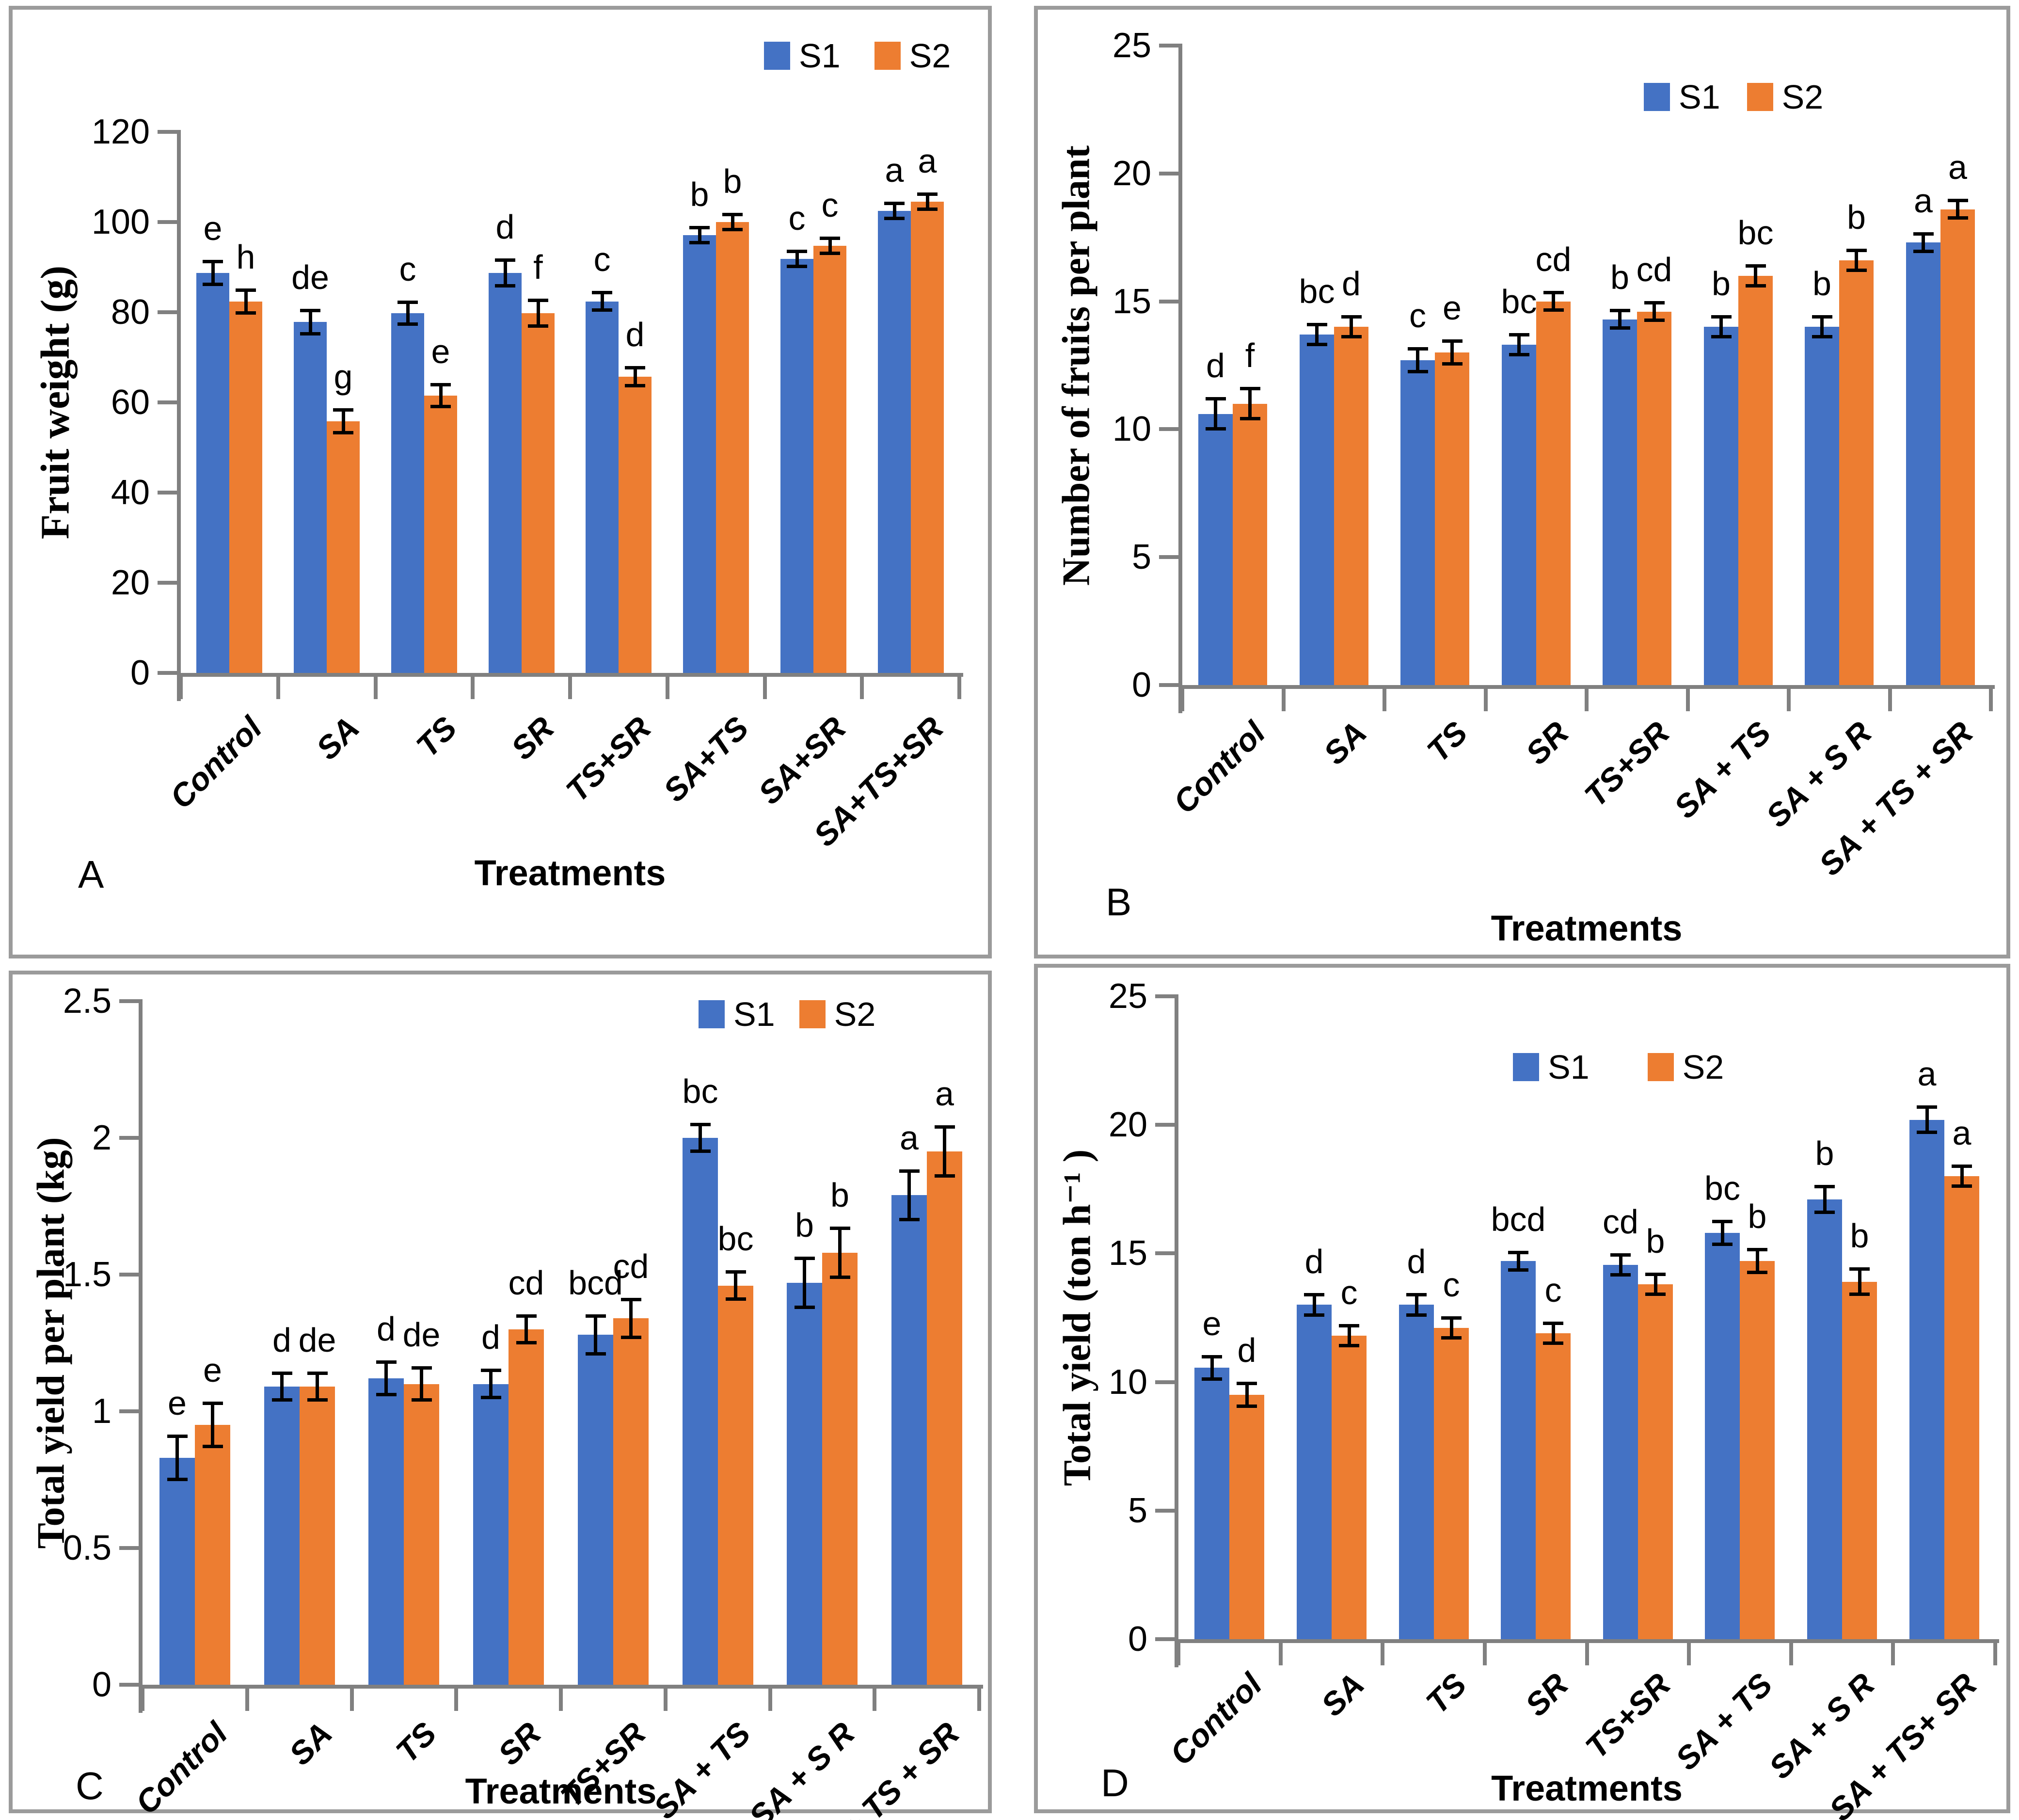  What do you see at coordinates (1962, 1133) in the screenshot?
I see `sig-letter: a` at bounding box center [1962, 1133].